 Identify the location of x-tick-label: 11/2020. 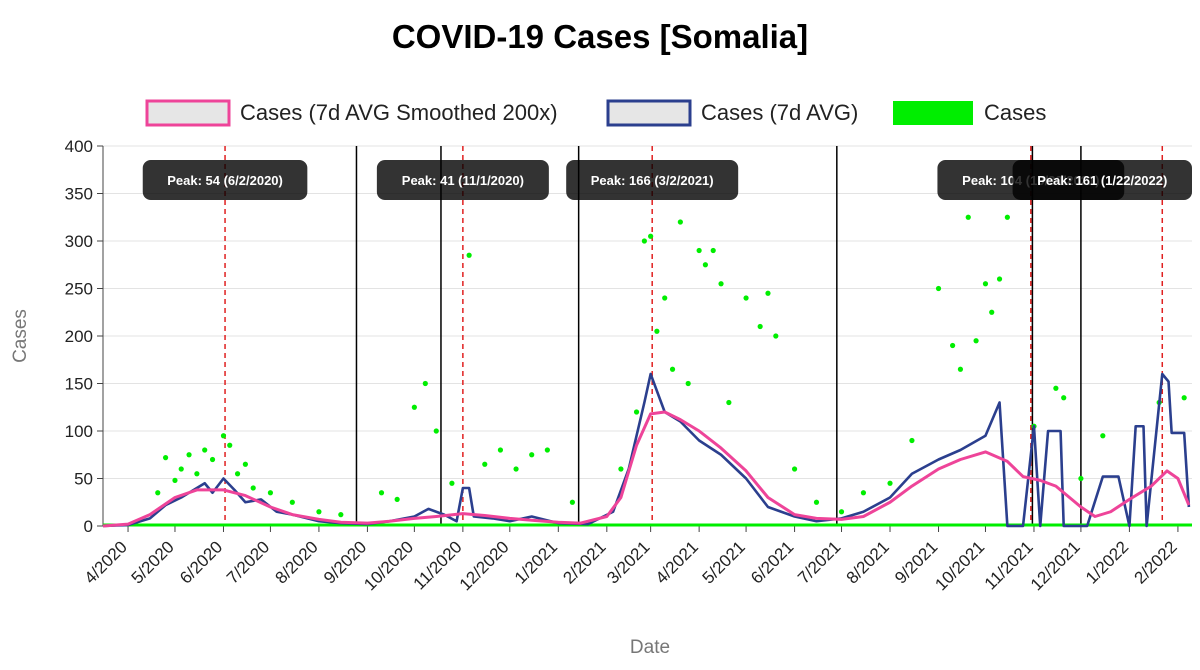
(438, 565).